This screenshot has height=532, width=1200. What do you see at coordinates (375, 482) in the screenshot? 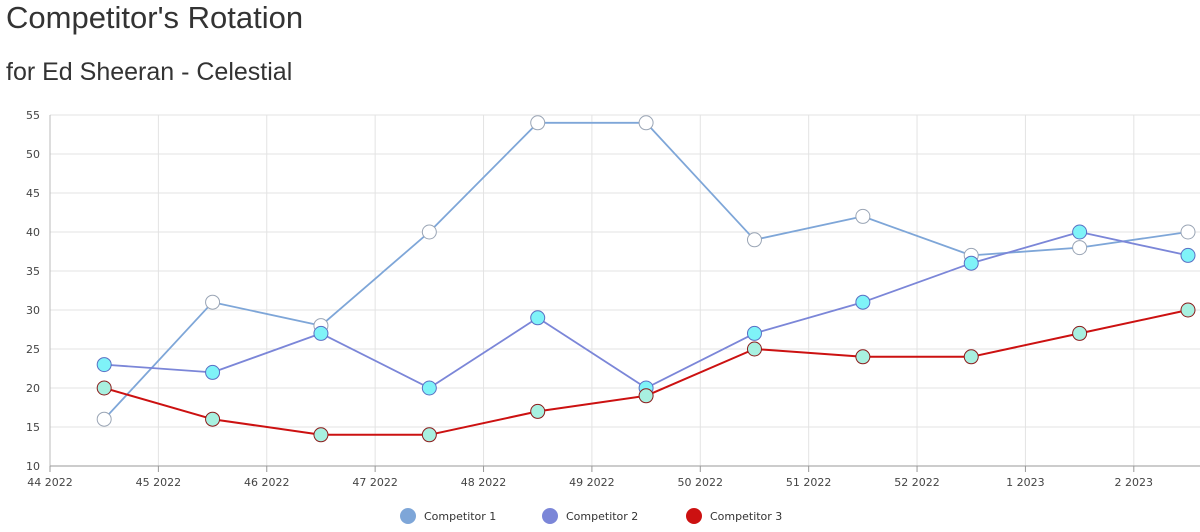
I see `x-tick-label: 47 2022` at bounding box center [375, 482].